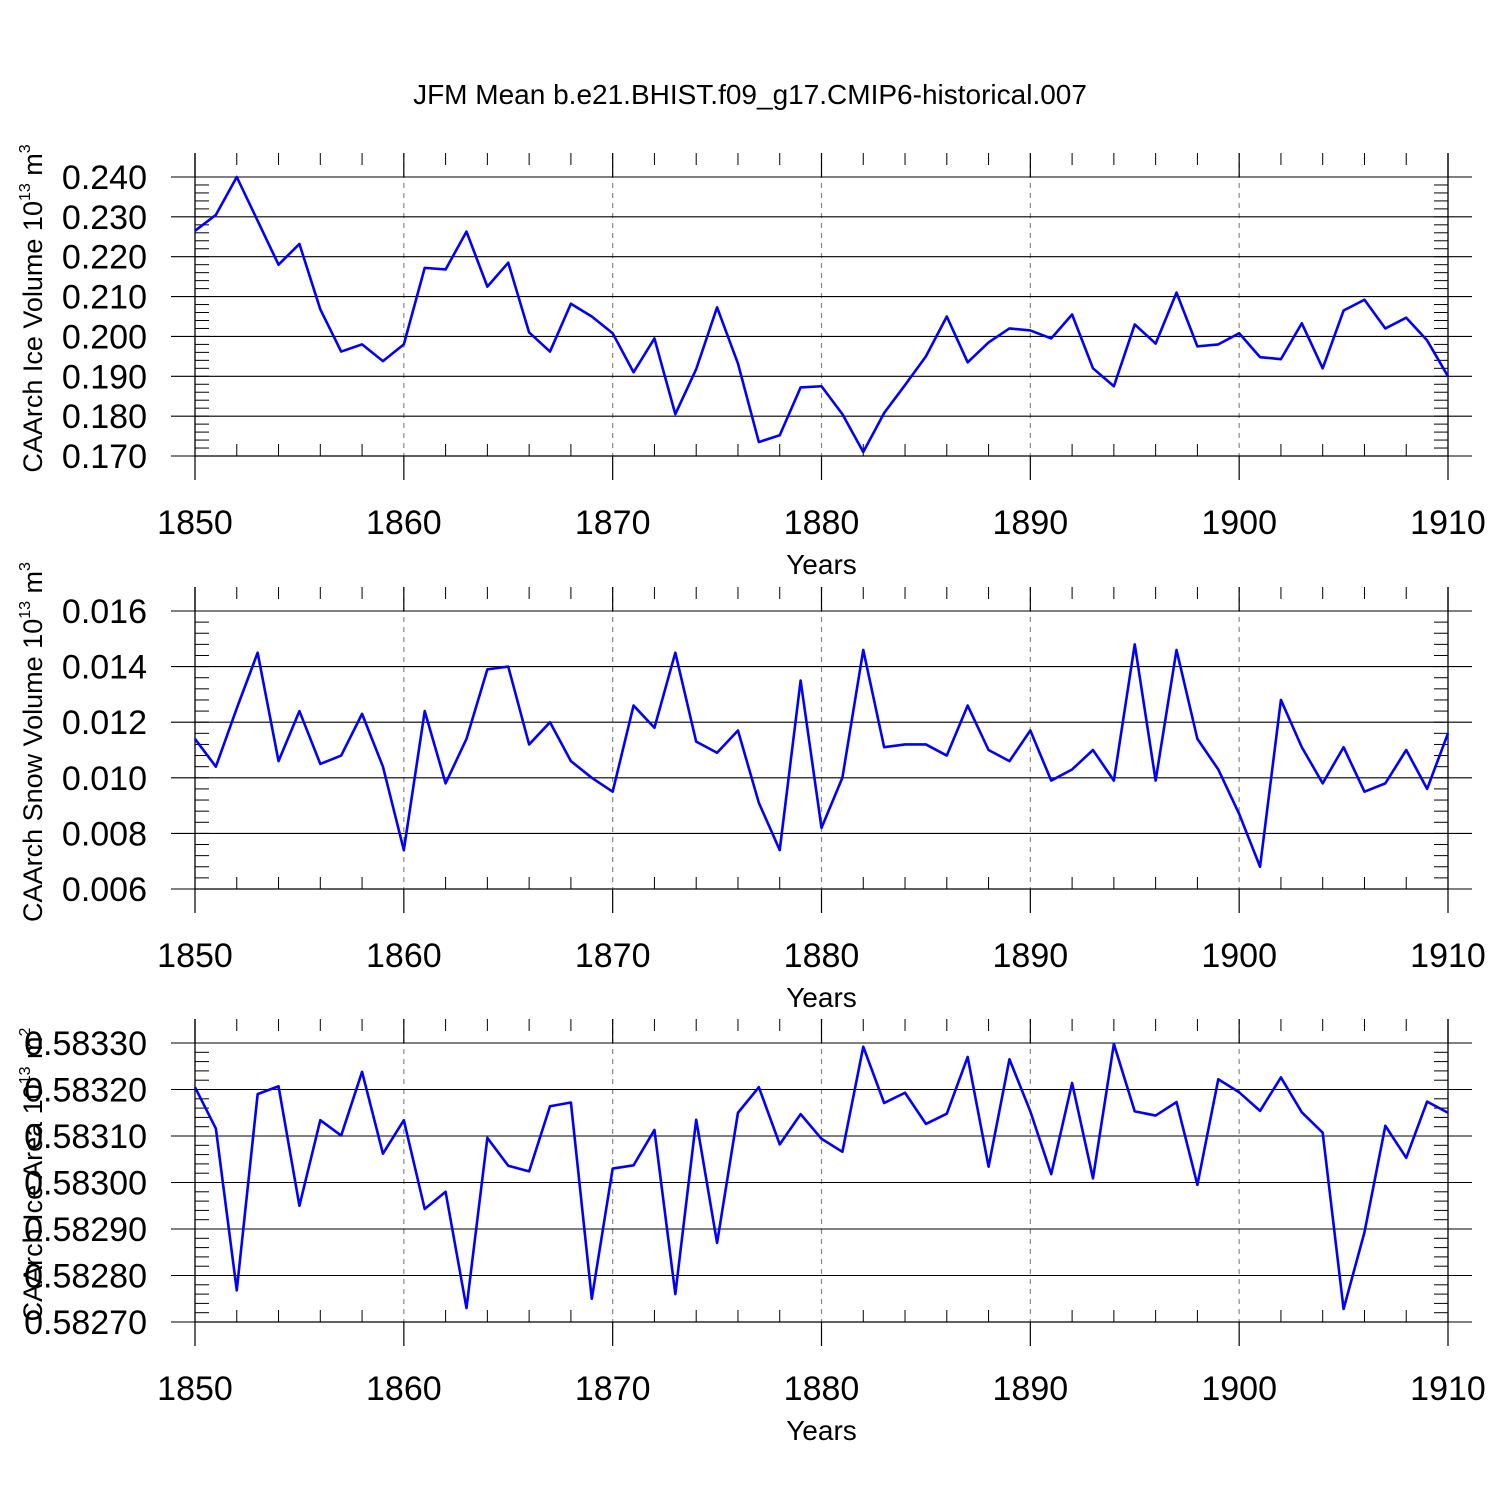 The image size is (1500, 1500). Describe the element at coordinates (85, 1230) in the screenshot. I see `y-tick-label: 0.58290` at that location.